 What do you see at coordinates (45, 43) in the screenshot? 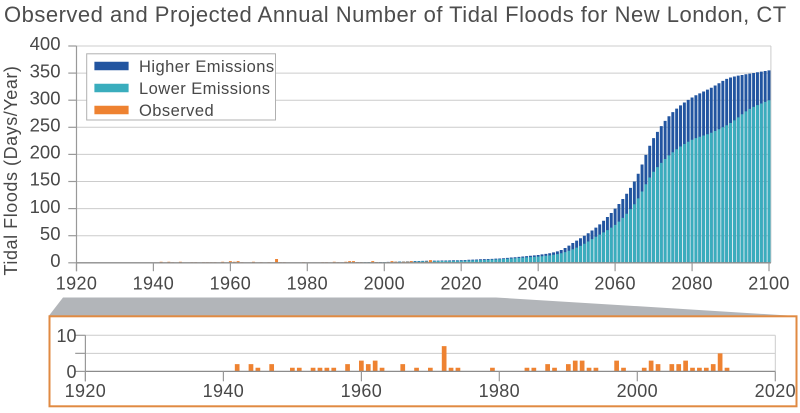
I see `svg-text: 400` at bounding box center [45, 43].